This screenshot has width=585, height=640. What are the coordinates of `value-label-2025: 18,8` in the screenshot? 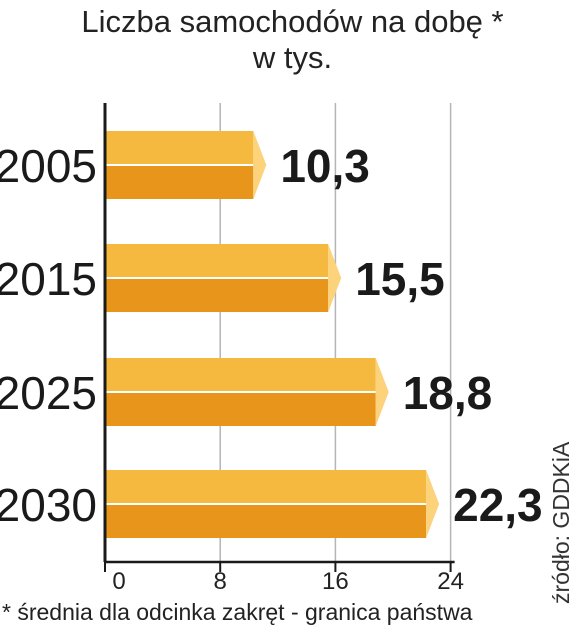 It's located at (448, 393).